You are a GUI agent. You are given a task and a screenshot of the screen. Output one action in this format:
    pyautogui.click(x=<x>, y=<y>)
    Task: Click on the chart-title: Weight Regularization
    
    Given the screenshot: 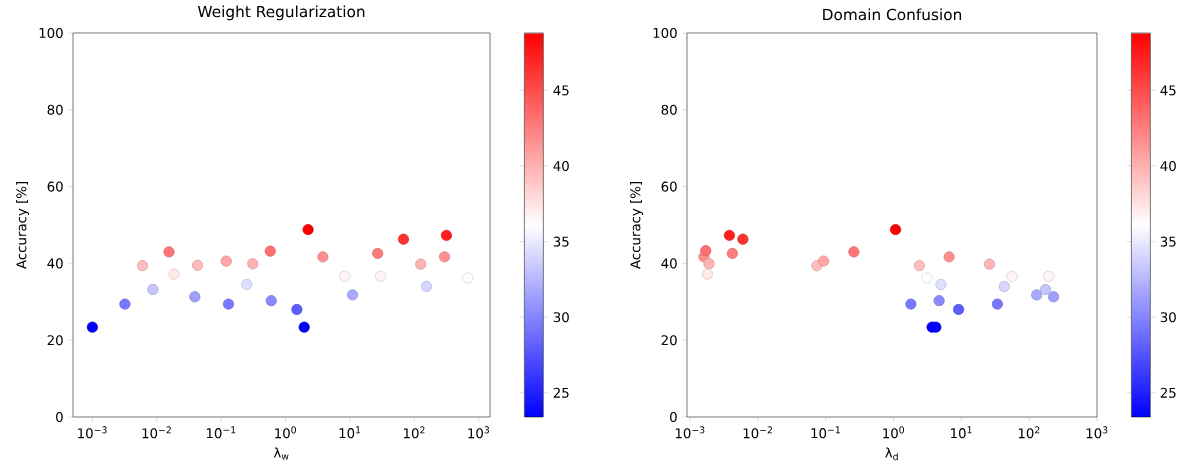 What is the action you would take?
    pyautogui.click(x=281, y=13)
    